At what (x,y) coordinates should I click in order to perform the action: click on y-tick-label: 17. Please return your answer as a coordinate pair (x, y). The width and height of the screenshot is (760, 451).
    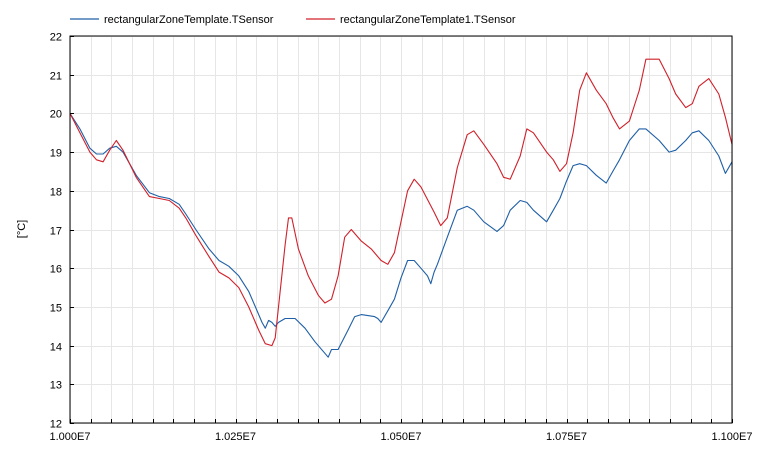
    Looking at the image, I should click on (56, 232).